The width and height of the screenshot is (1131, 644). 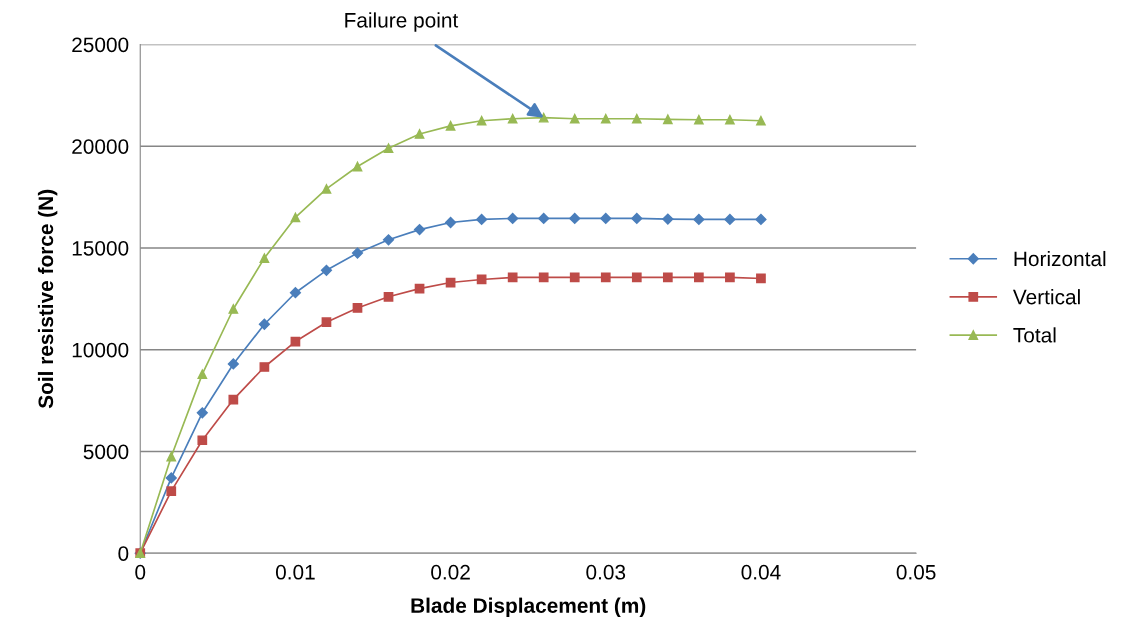 What do you see at coordinates (1034, 335) in the screenshot?
I see `legend-label: Total` at bounding box center [1034, 335].